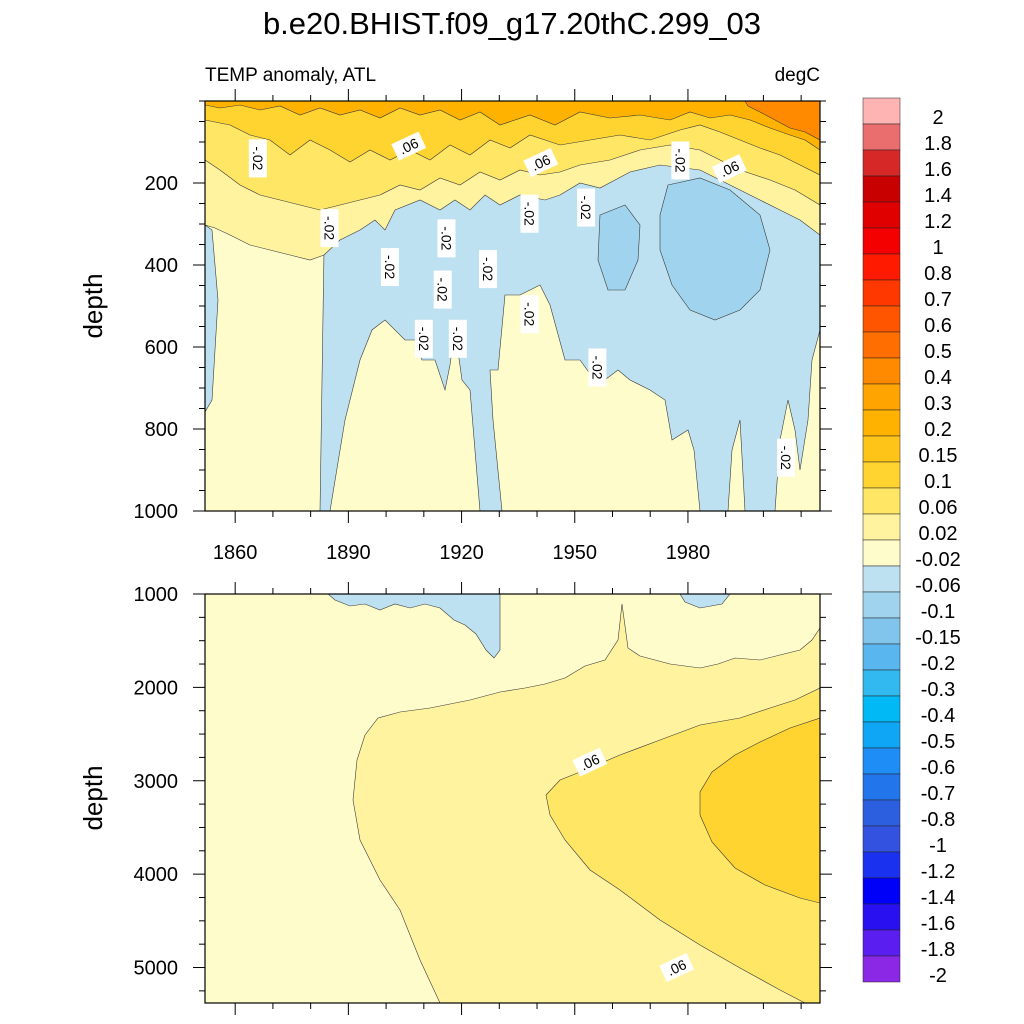  I want to click on colorbar-tick-label: -1.8, so click(938, 950).